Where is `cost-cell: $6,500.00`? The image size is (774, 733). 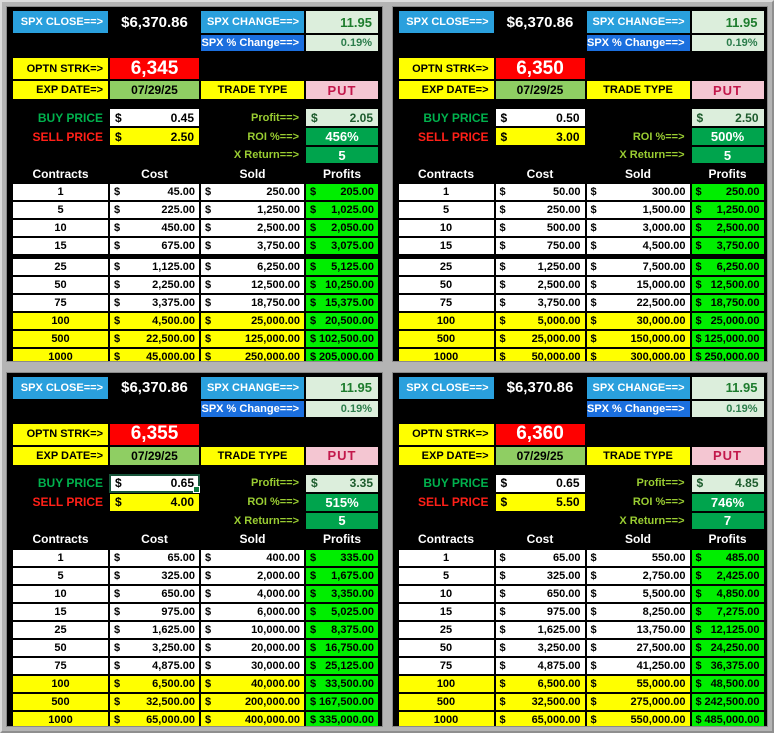
cost-cell: $6,500.00 is located at coordinates (154, 683).